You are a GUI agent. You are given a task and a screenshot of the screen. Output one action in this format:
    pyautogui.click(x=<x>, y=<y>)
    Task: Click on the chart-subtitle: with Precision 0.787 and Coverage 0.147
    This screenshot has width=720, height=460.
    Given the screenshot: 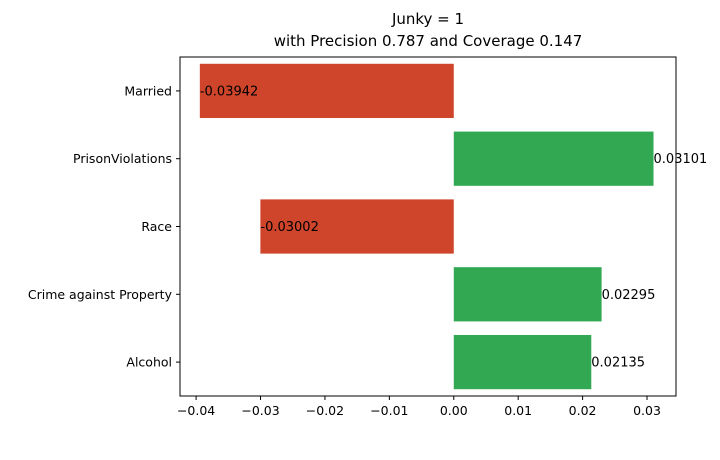 What is the action you would take?
    pyautogui.click(x=428, y=41)
    